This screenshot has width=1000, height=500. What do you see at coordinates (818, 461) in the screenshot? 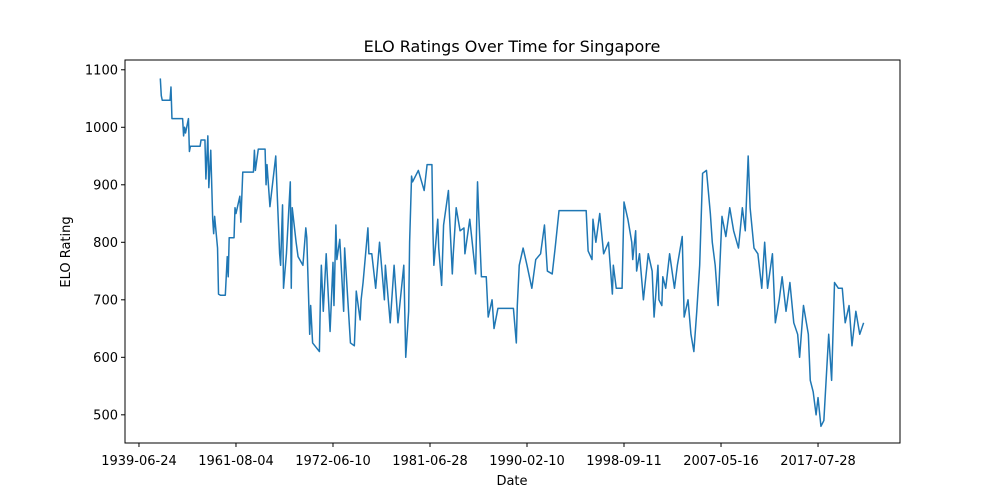
I see `x-tick-label: 2017-07-28` at bounding box center [818, 461].